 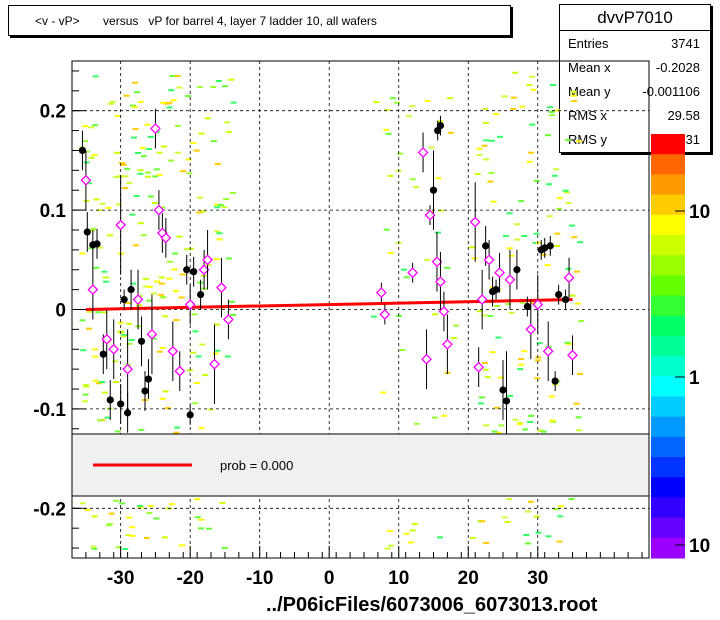 I want to click on stats-row-rms-x: RMS x 29.58, so click(x=635, y=115).